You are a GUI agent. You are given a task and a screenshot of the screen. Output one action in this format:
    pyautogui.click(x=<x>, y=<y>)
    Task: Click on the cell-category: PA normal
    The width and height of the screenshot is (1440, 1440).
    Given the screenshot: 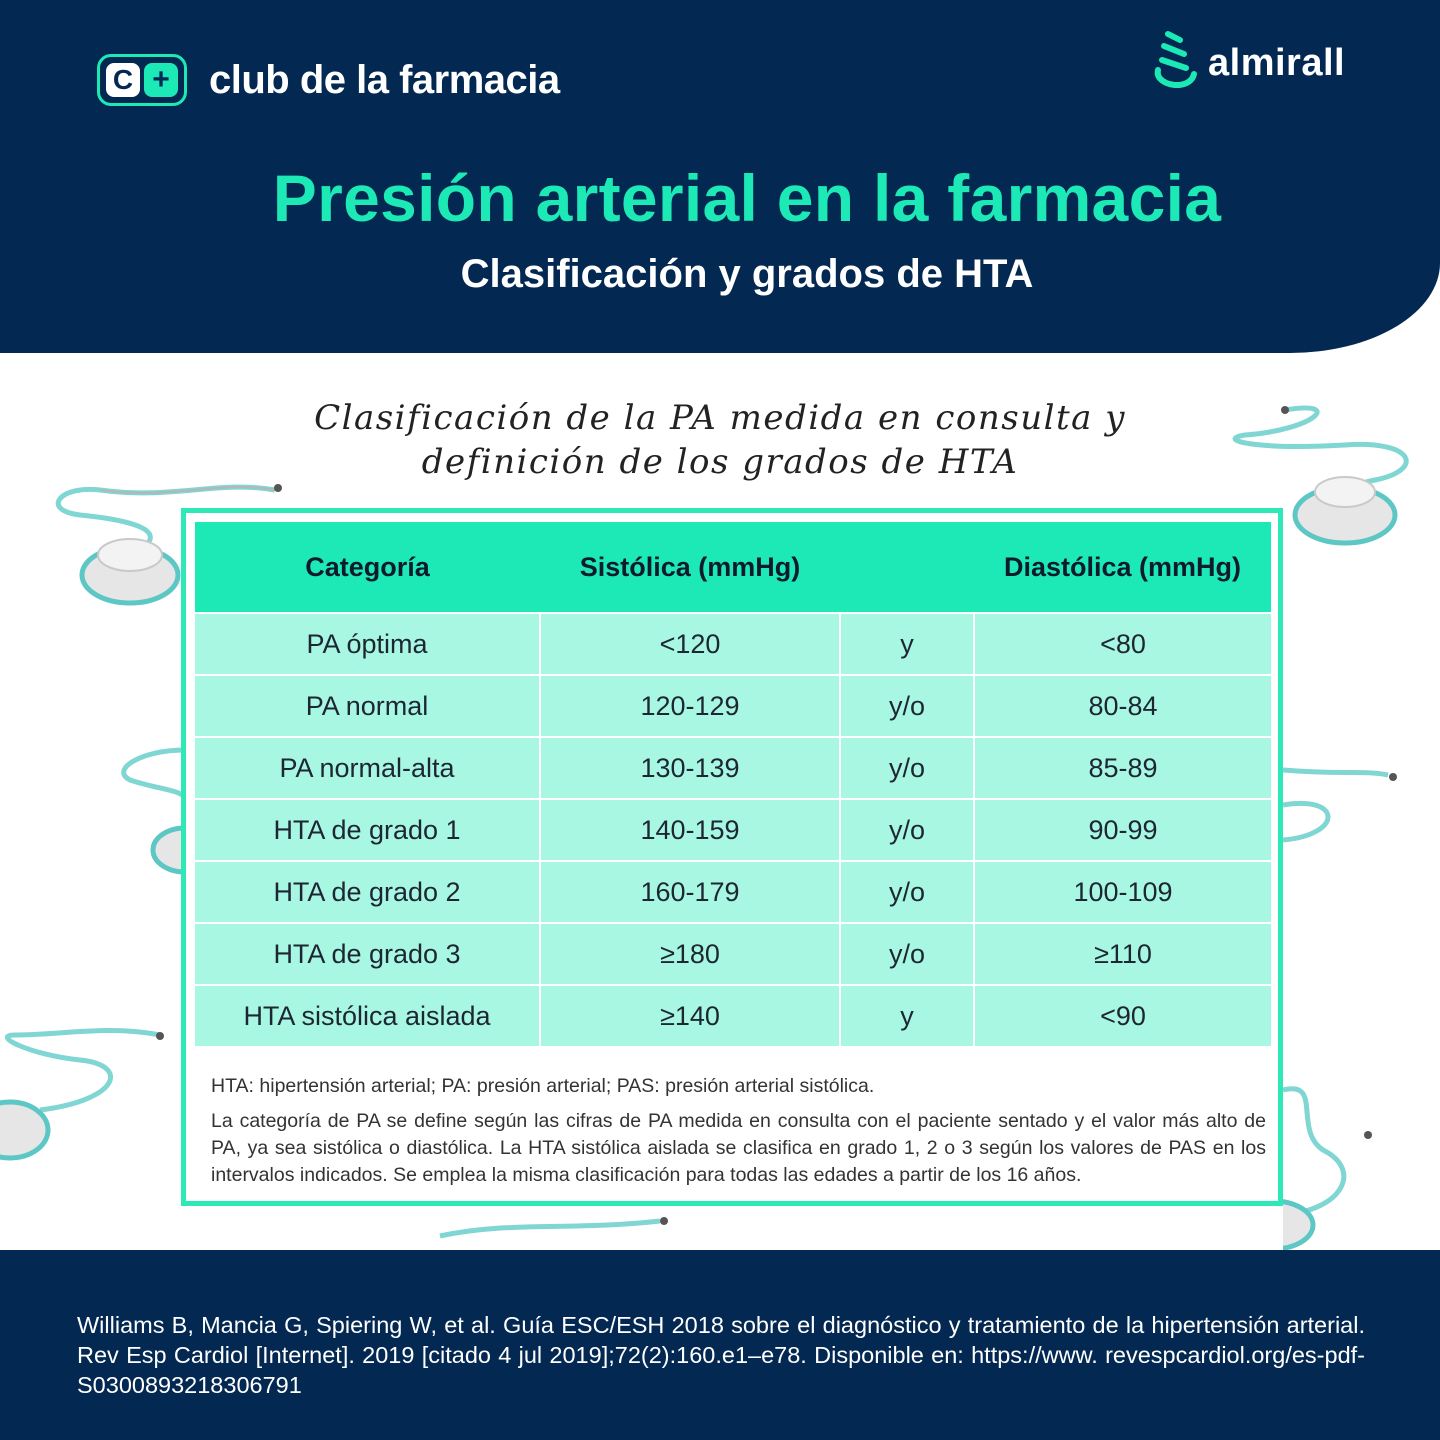 What is the action you would take?
    pyautogui.click(x=368, y=705)
    